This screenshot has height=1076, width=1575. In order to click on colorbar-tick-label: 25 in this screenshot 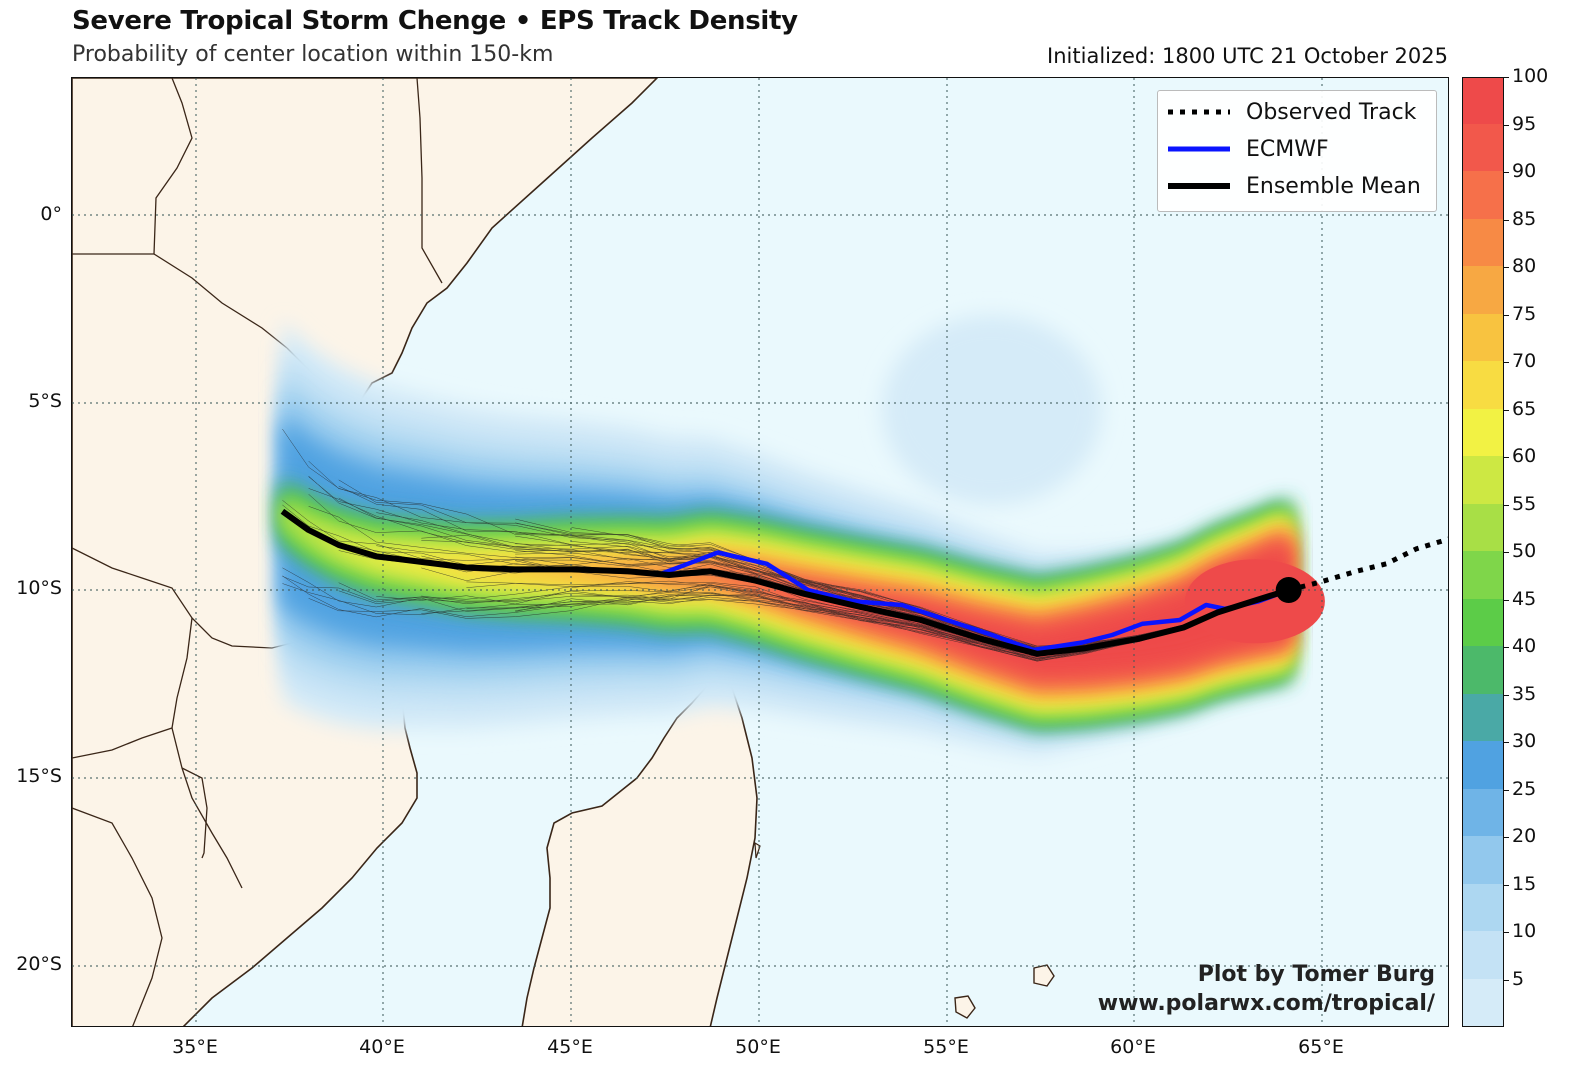, I will do `click(1524, 788)`.